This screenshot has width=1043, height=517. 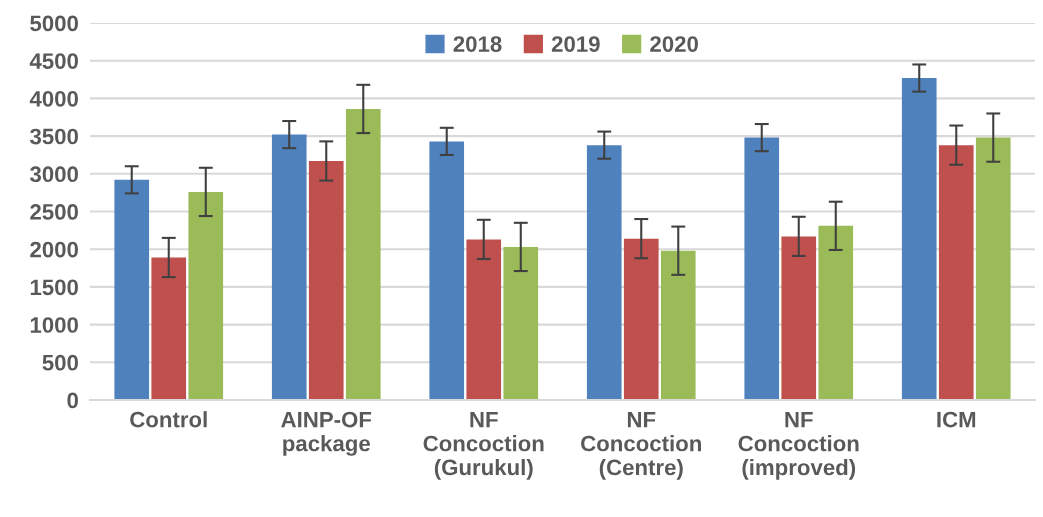 What do you see at coordinates (53, 61) in the screenshot?
I see `y-tick-label: 4500` at bounding box center [53, 61].